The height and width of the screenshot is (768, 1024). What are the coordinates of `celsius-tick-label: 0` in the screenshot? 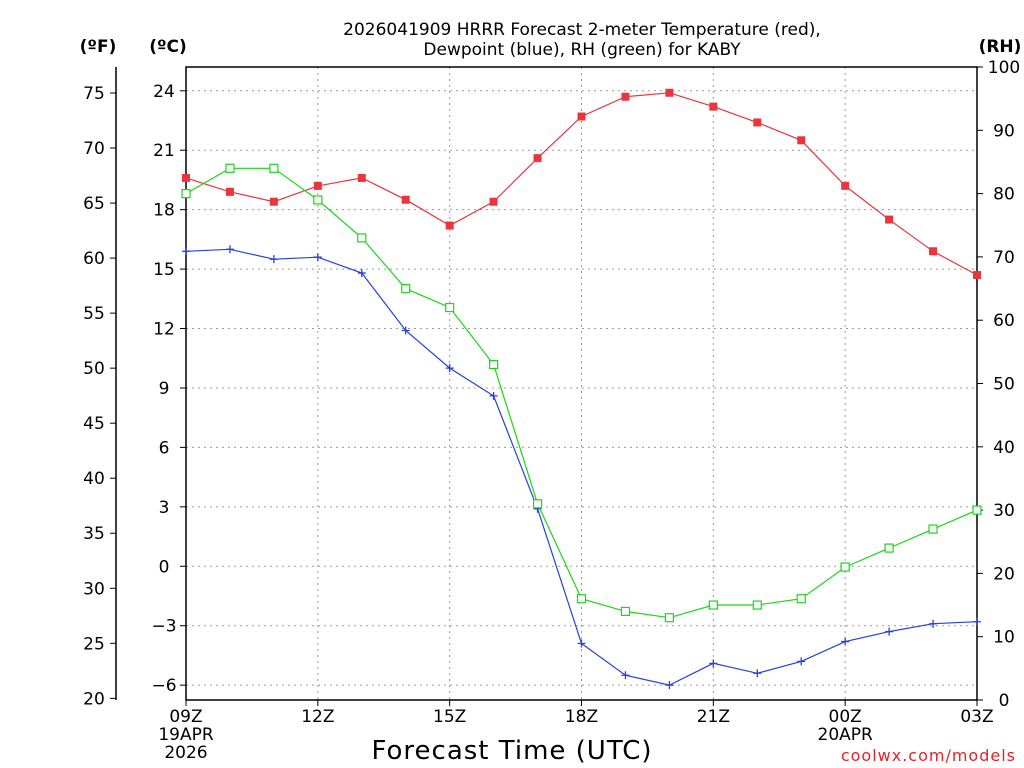 It's located at (164, 567).